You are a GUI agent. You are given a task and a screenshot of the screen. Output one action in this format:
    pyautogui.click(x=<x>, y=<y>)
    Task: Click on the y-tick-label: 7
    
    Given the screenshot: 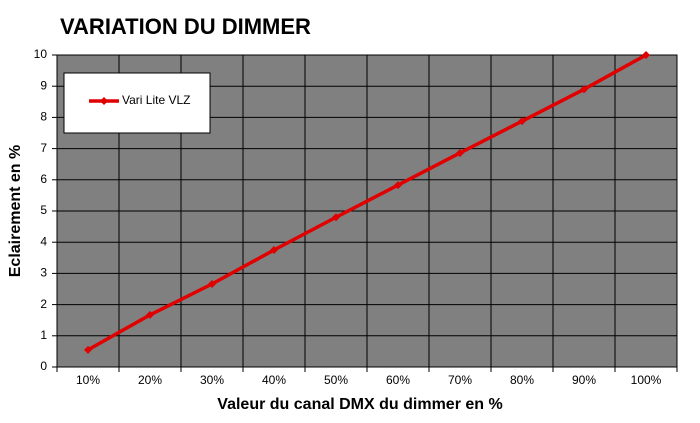 What is the action you would take?
    pyautogui.click(x=43, y=148)
    